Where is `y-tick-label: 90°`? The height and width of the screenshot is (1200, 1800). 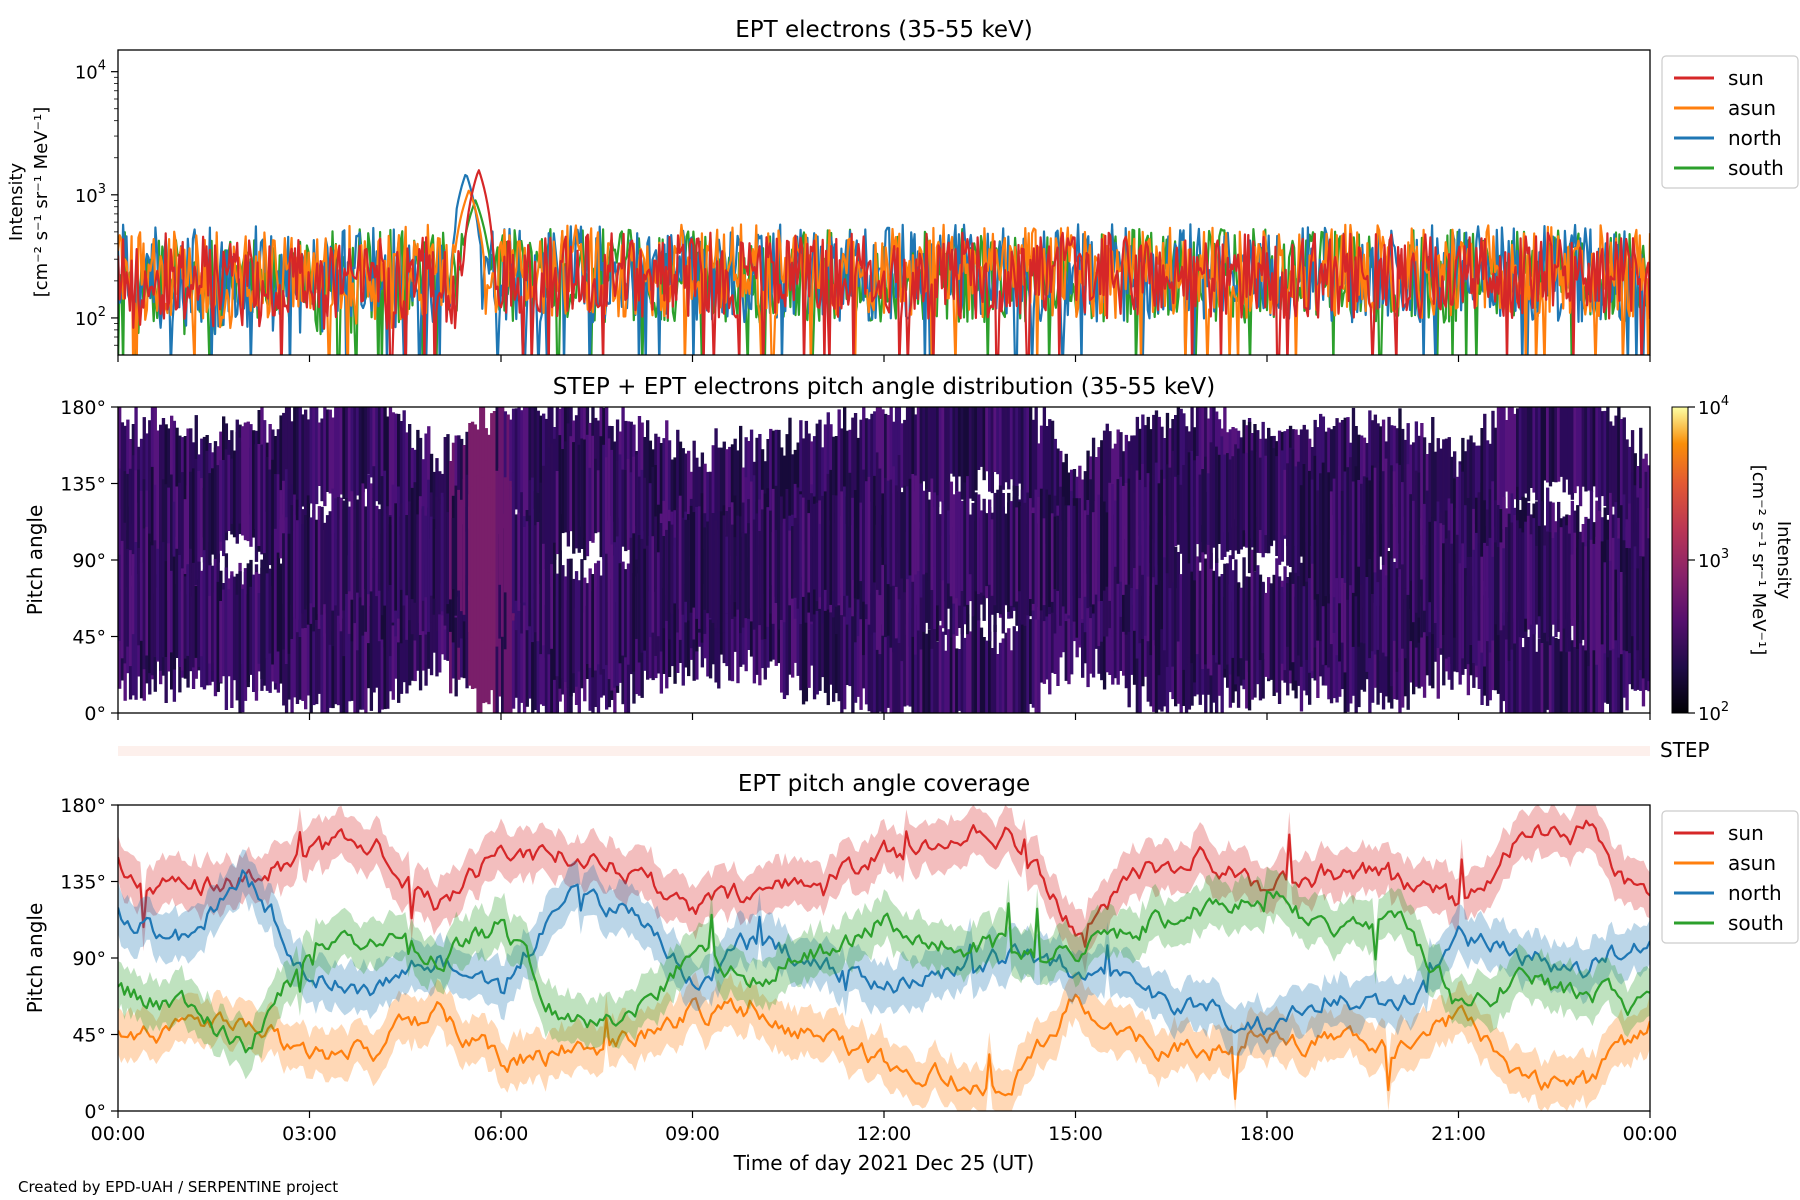
y-tick-label: 90° is located at coordinates (89, 959).